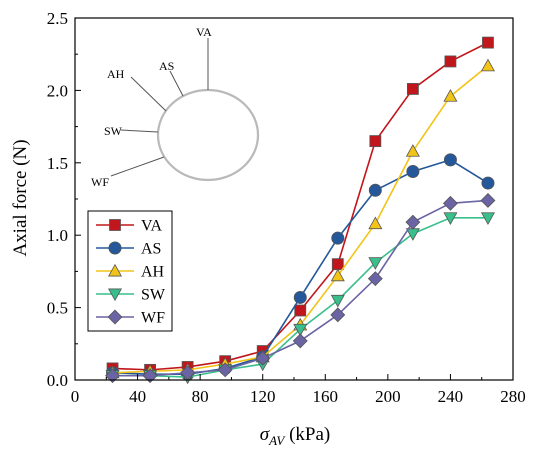 Image resolution: width=550 pixels, height=452 pixels. What do you see at coordinates (208, 135) in the screenshot?
I see `tunnel-outline` at bounding box center [208, 135].